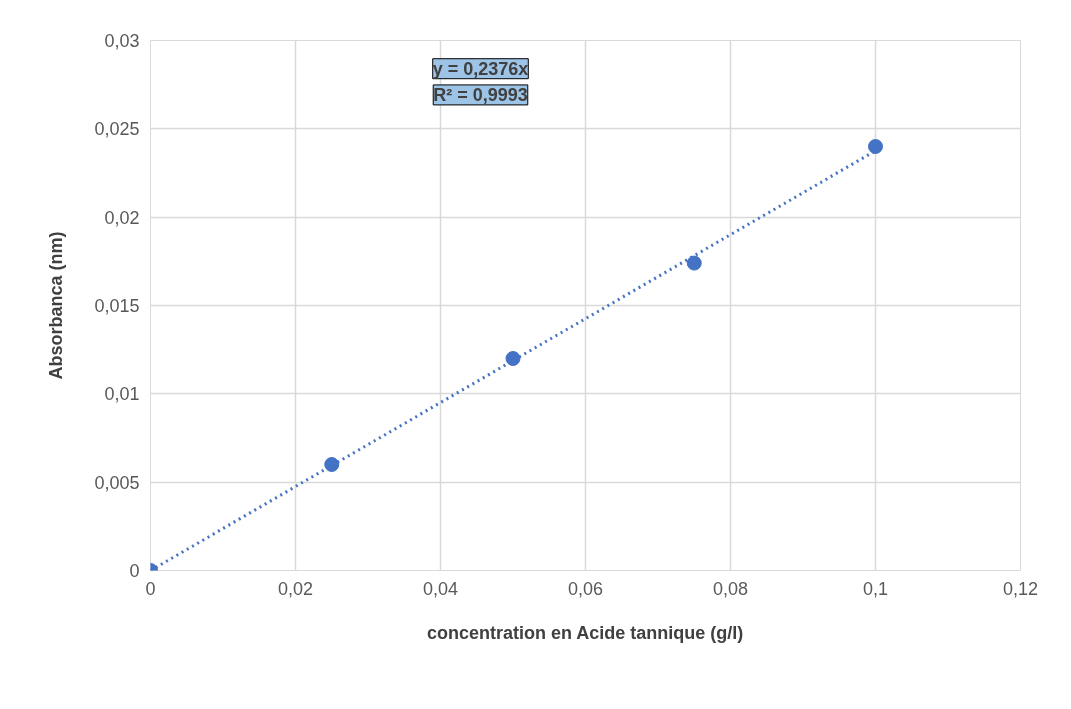 This screenshot has height=709, width=1071. Describe the element at coordinates (122, 394) in the screenshot. I see `y-tick-label: 0,01` at that location.